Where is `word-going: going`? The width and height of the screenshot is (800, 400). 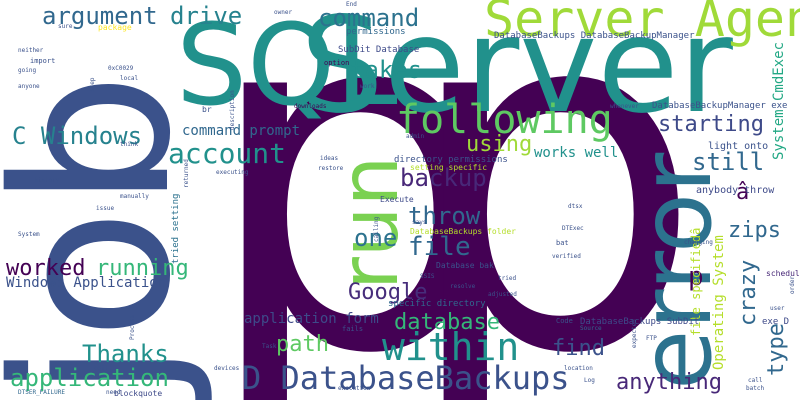 word-going: going is located at coordinates (27, 70).